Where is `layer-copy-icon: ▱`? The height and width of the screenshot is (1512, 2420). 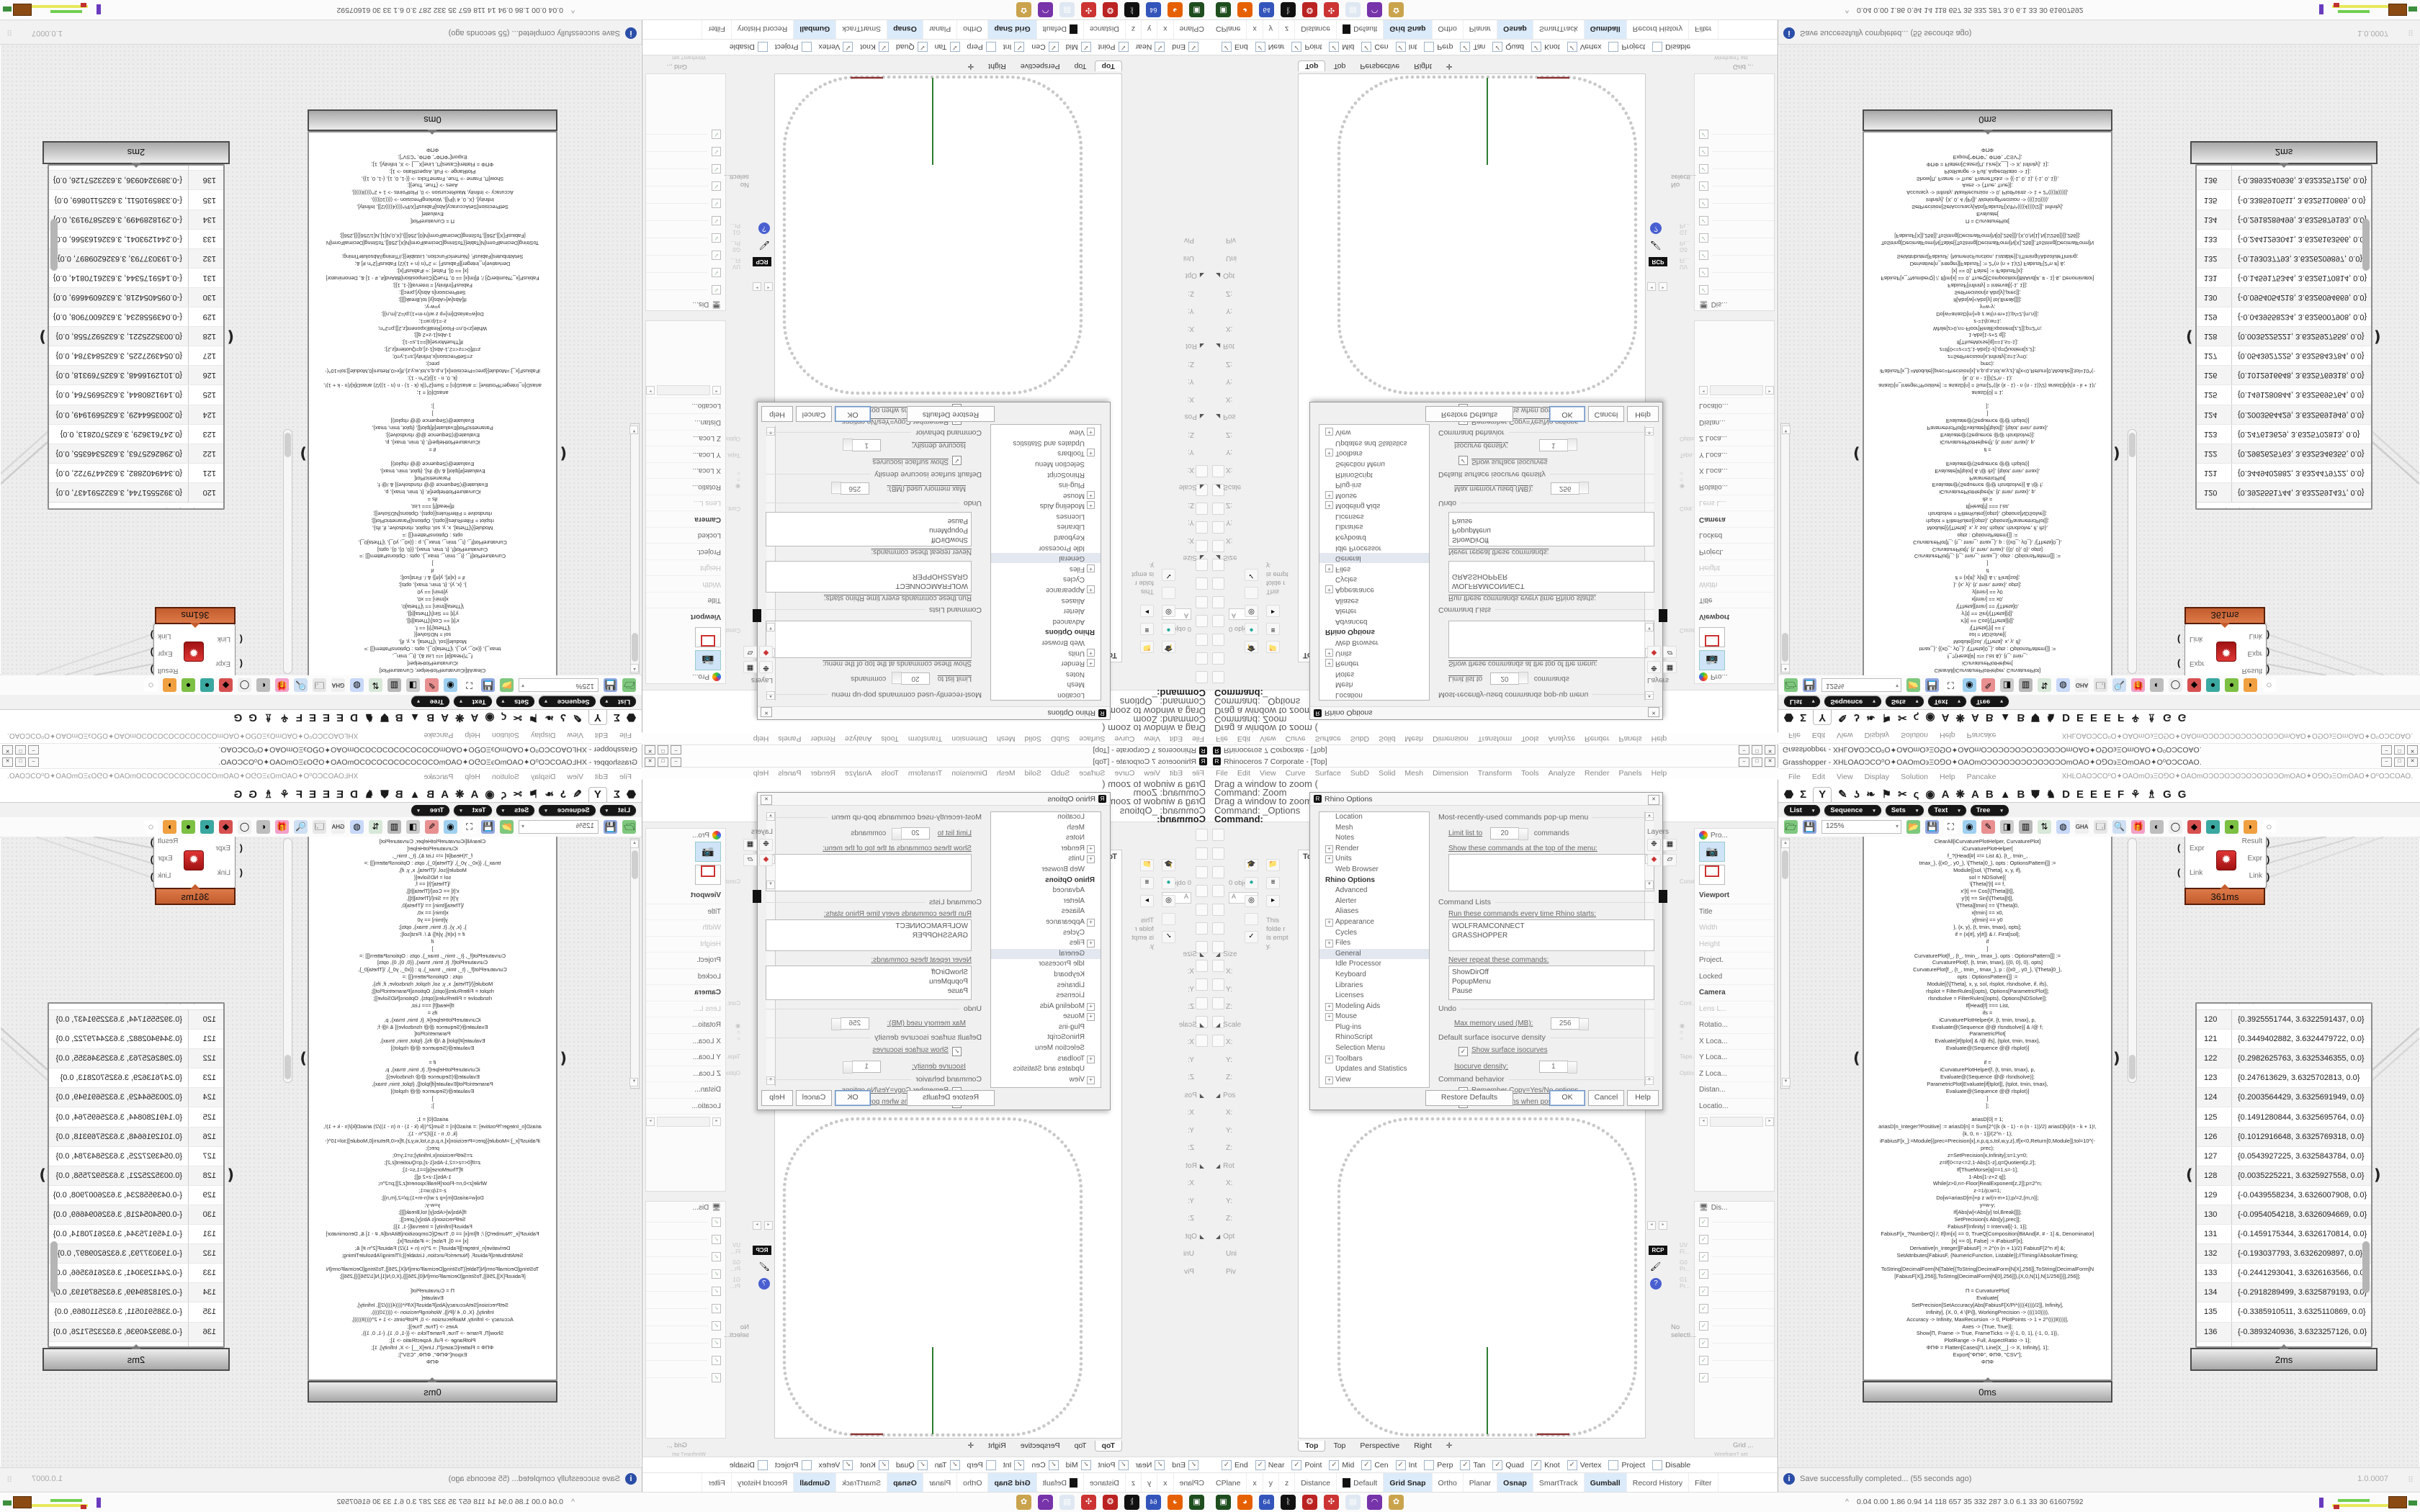 layer-copy-icon: ▱ is located at coordinates (750, 860).